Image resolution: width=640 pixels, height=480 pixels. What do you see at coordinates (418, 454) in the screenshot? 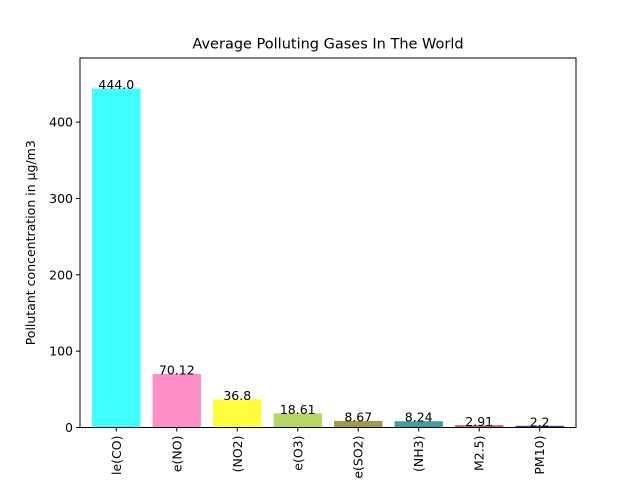
I see `x-tick-label-5: (NH3)` at bounding box center [418, 454].